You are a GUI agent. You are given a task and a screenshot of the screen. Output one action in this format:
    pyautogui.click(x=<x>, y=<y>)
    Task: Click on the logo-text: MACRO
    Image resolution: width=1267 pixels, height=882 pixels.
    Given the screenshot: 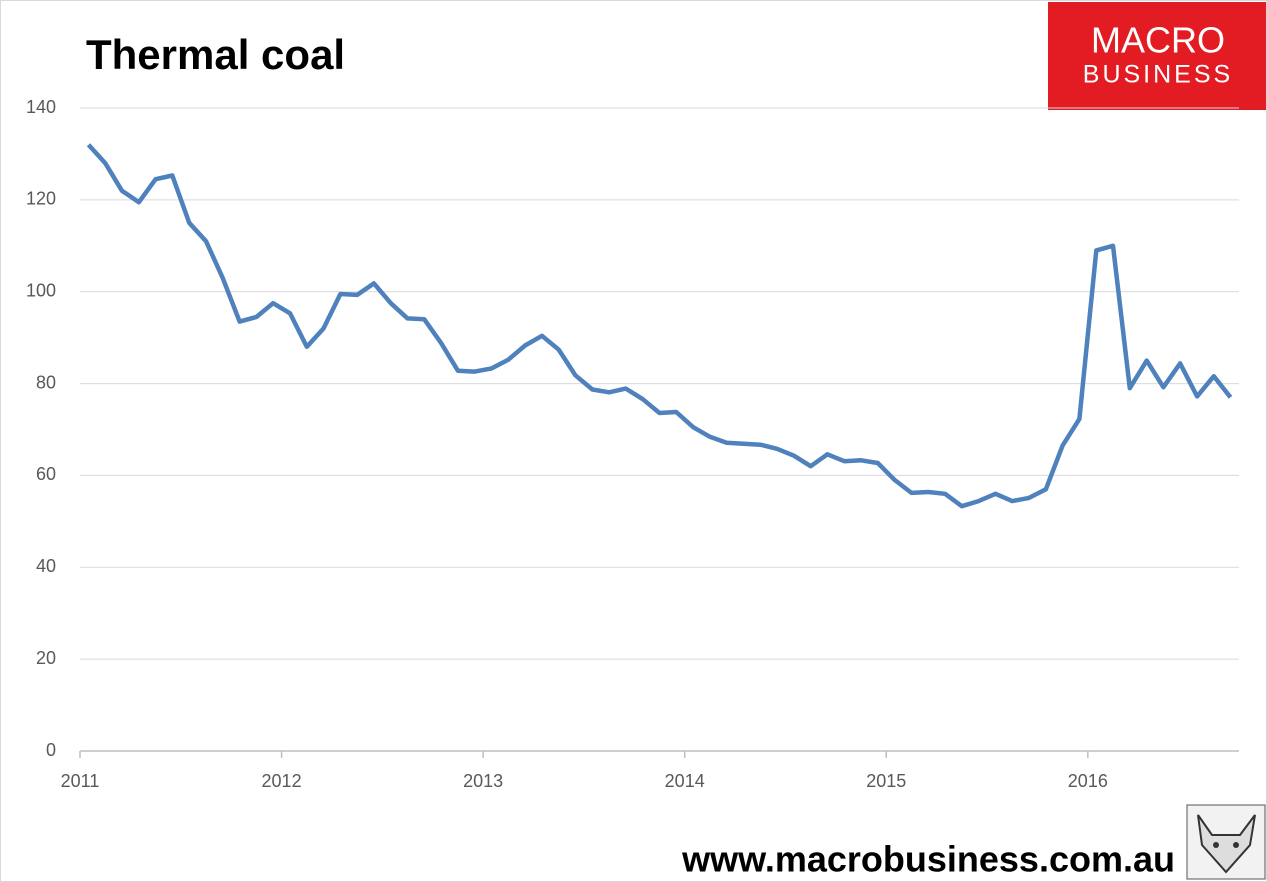 What is the action you would take?
    pyautogui.click(x=1158, y=40)
    